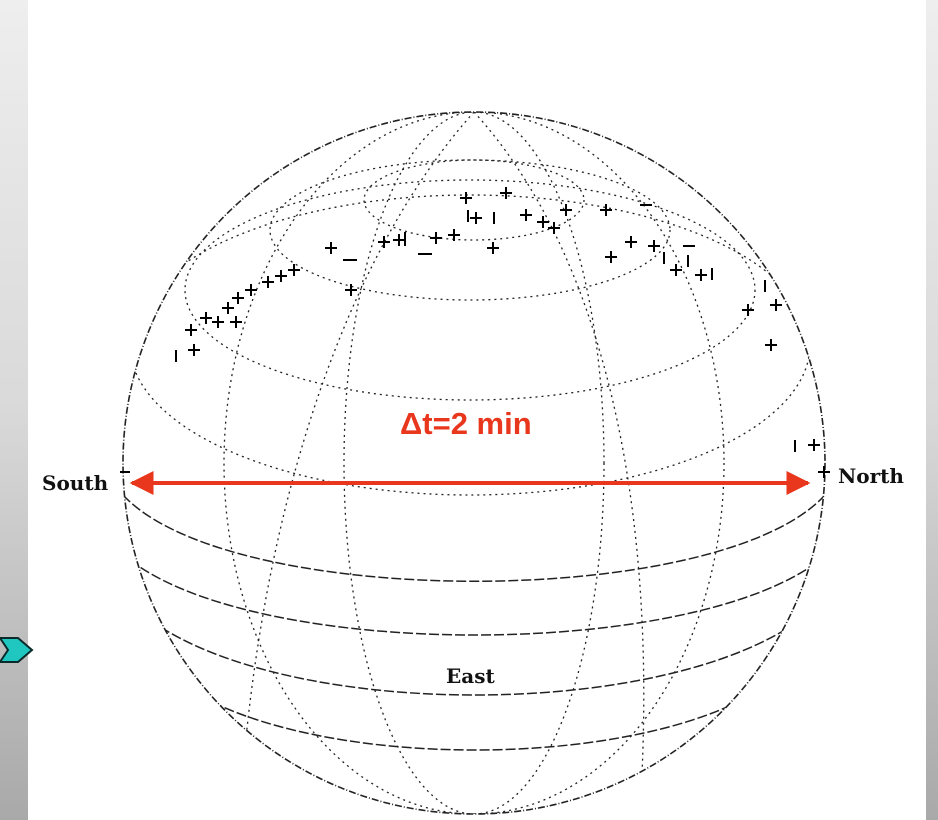 The width and height of the screenshot is (938, 820). What do you see at coordinates (470, 676) in the screenshot?
I see `east-label: East` at bounding box center [470, 676].